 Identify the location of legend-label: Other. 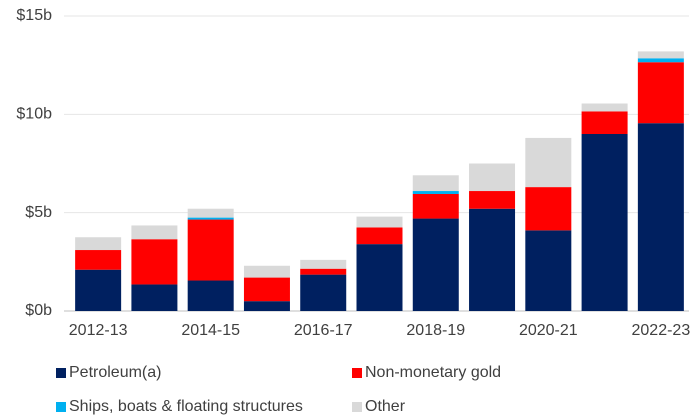
(385, 406).